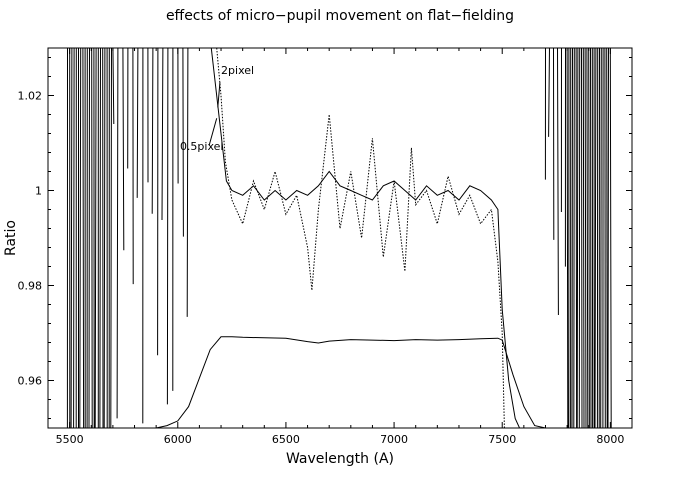 This screenshot has height=477, width=681. I want to click on x-axis-label: Wavelength (A), so click(340, 459).